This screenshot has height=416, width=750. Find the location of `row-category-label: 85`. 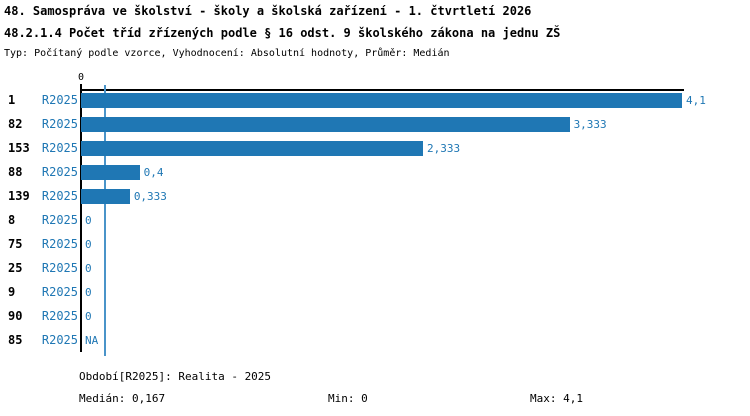

row-category-label: 85 is located at coordinates (15, 339).